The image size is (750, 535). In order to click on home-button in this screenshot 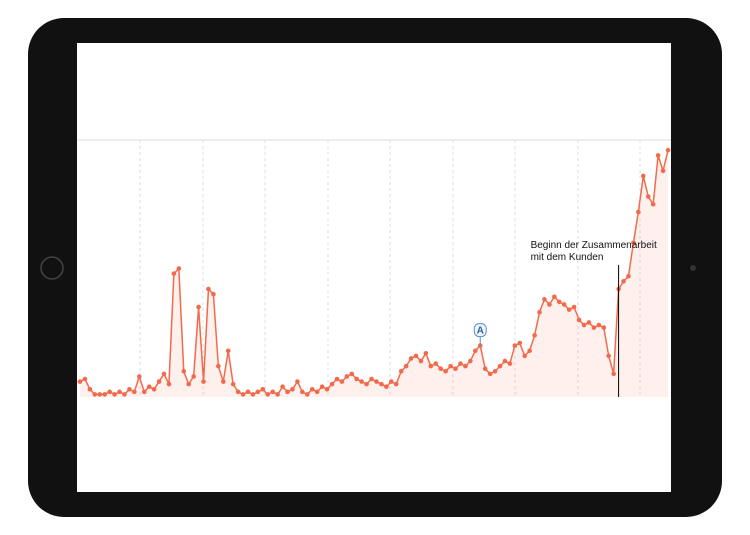, I will do `click(52, 268)`.